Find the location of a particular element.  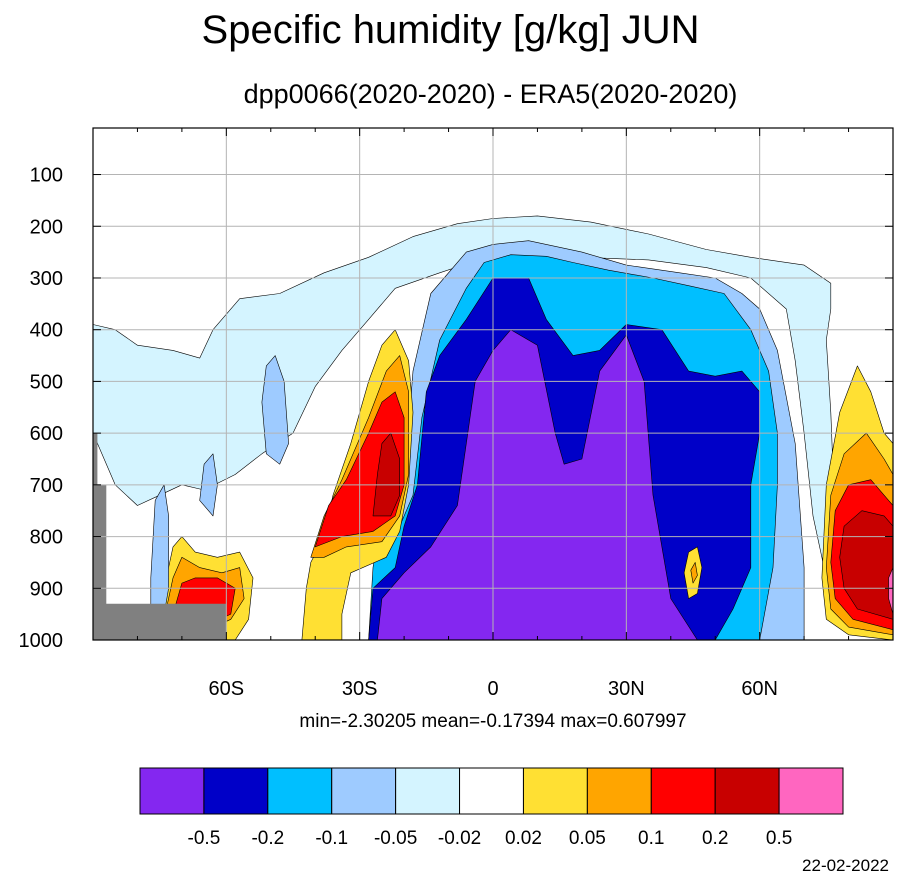

x-tick-label: 30S is located at coordinates (360, 689).